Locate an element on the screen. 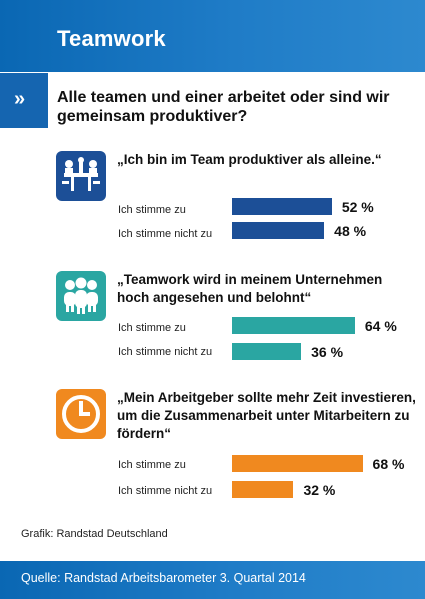  team-table-icon is located at coordinates (81, 176).